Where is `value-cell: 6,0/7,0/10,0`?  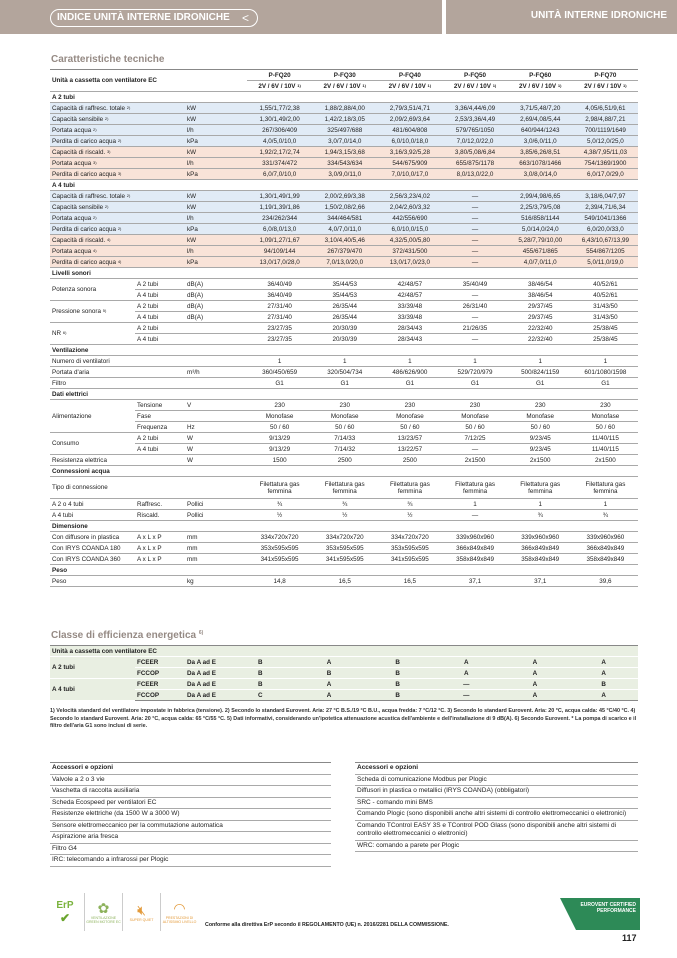
value-cell: 6,0/7,0/10,0 is located at coordinates (280, 174).